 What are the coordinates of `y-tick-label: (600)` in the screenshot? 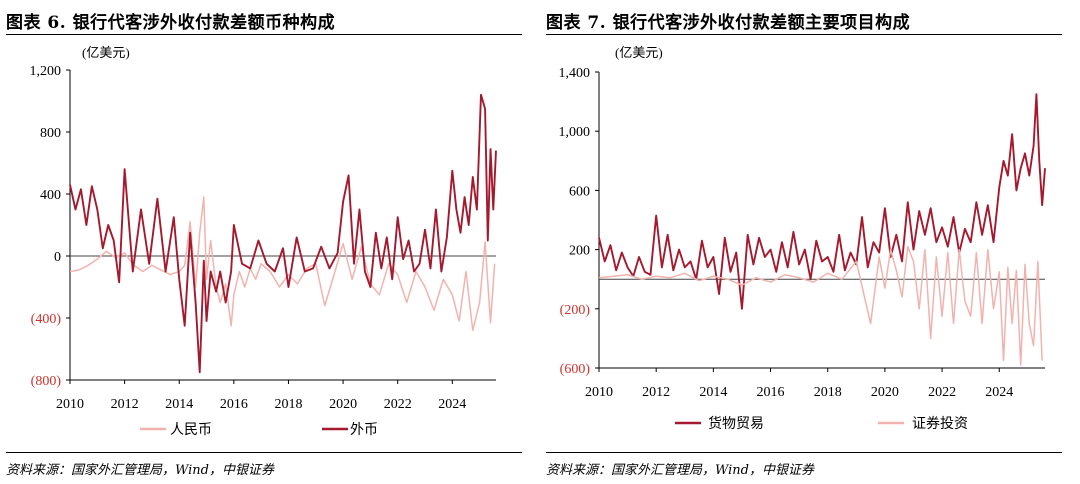 It's located at (575, 369).